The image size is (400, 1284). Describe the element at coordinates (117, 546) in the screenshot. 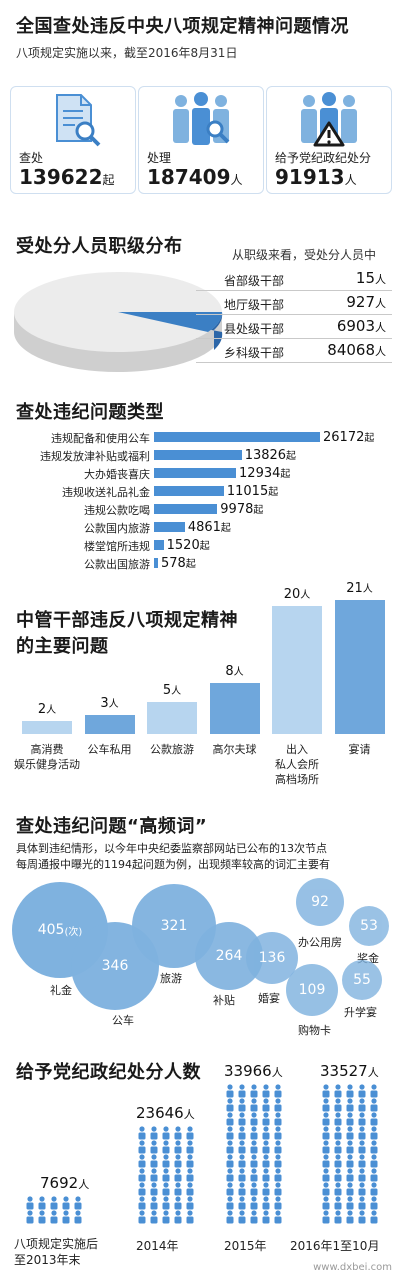

I see `type-category-label: 楼堂馆所违规` at that location.